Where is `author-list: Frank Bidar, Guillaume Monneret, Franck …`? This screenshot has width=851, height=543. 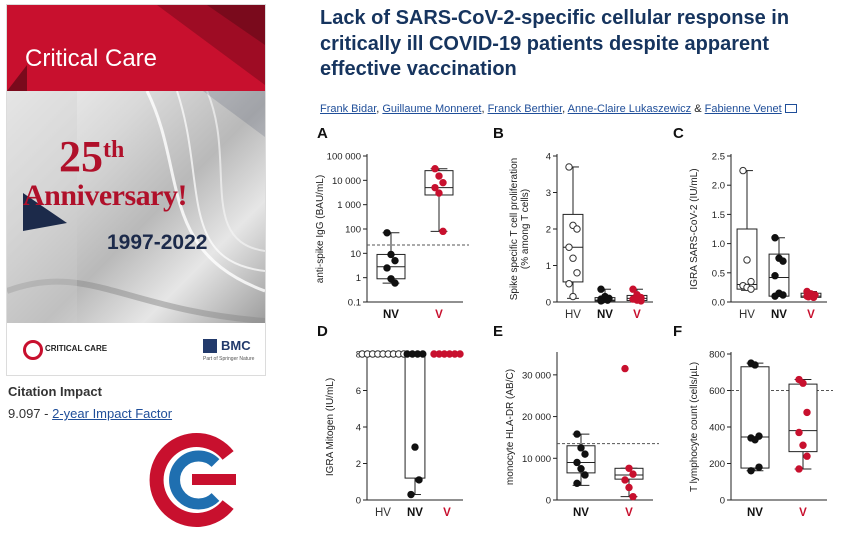
author-list: Frank Bidar, Guillaume Monneret, Franck … is located at coordinates (558, 109).